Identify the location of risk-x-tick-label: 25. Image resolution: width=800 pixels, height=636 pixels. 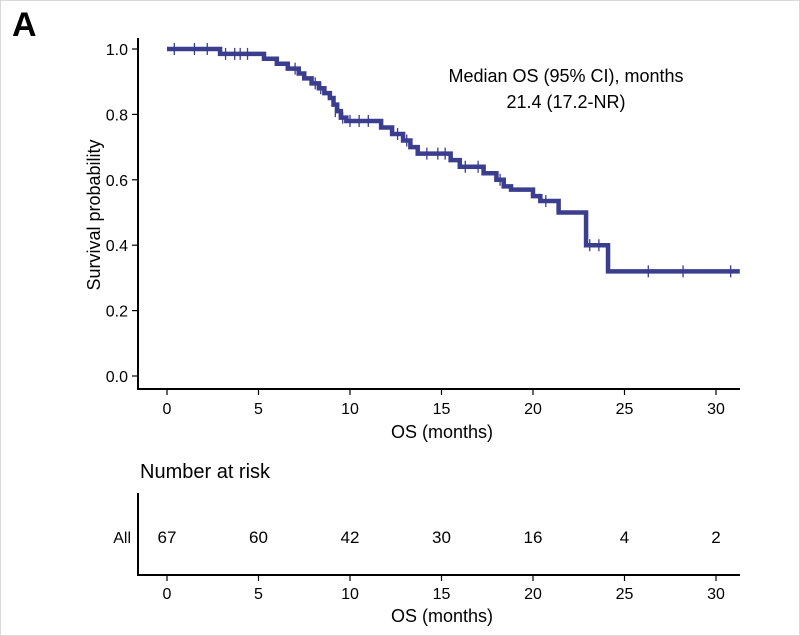
(625, 594).